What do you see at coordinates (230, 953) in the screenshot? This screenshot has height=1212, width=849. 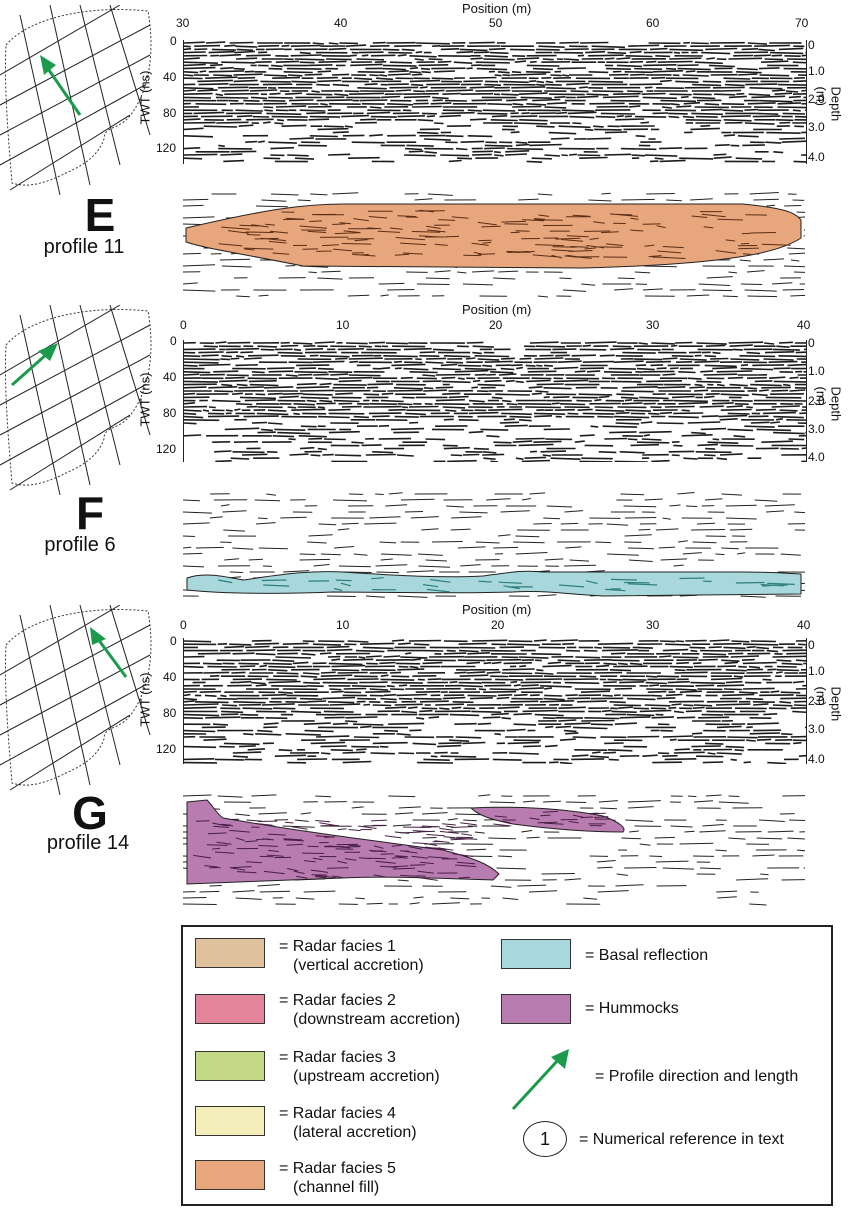 I see `facies-1-swatch` at bounding box center [230, 953].